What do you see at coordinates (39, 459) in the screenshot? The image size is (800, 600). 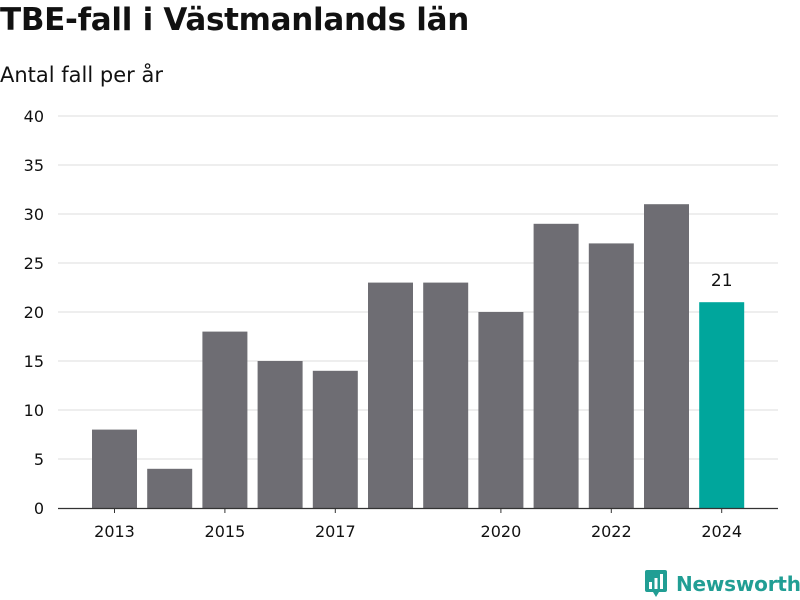 I see `y-tick-label: 5` at bounding box center [39, 459].